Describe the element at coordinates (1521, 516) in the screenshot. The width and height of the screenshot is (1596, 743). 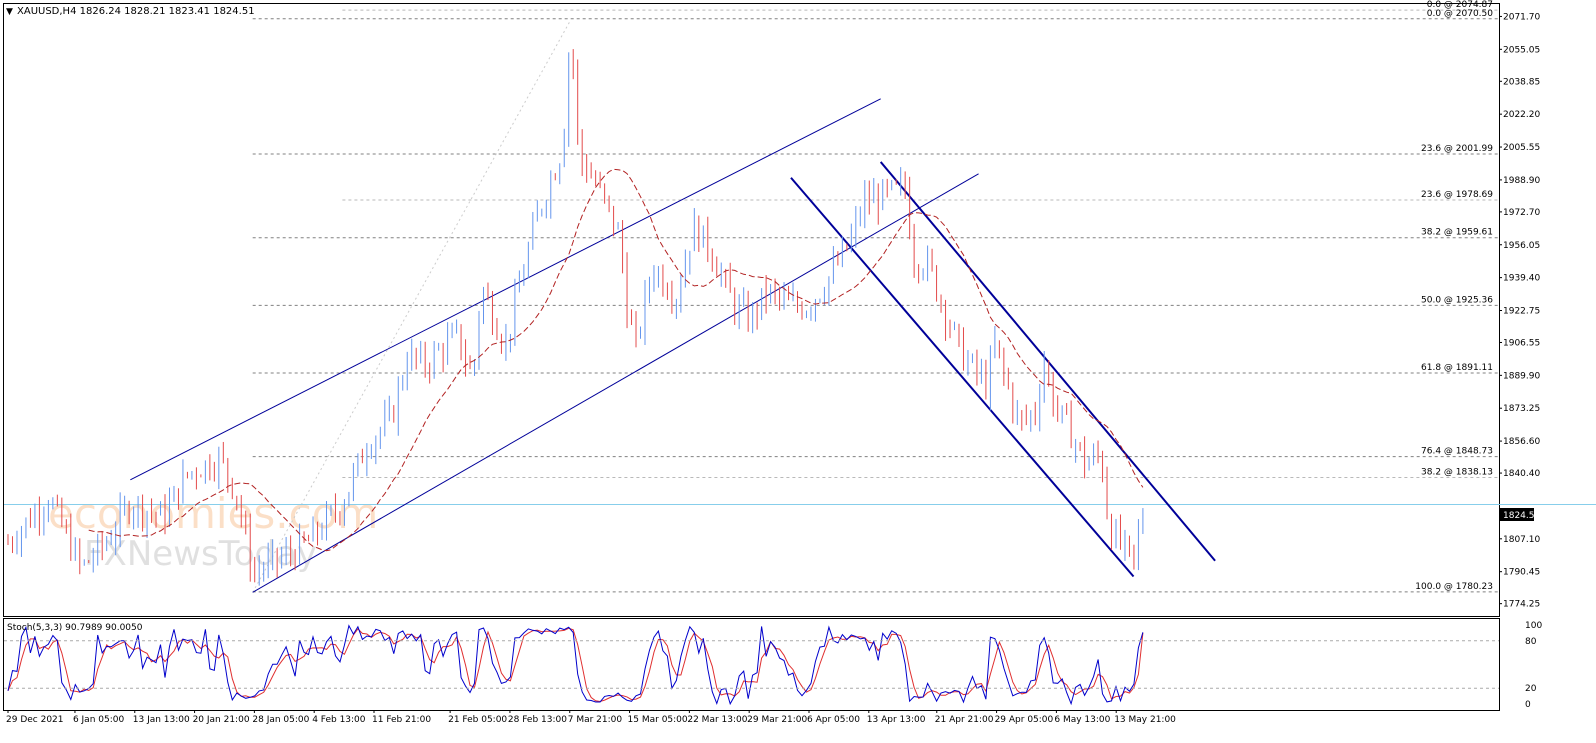
I see `last-price-label: 1824.51` at that location.